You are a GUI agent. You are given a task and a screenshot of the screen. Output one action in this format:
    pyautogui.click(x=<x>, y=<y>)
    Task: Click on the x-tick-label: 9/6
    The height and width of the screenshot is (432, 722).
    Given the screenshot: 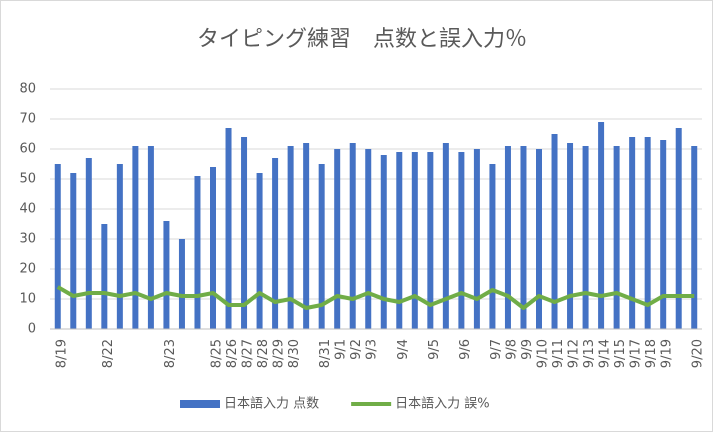 What is the action you would take?
    pyautogui.click(x=465, y=349)
    